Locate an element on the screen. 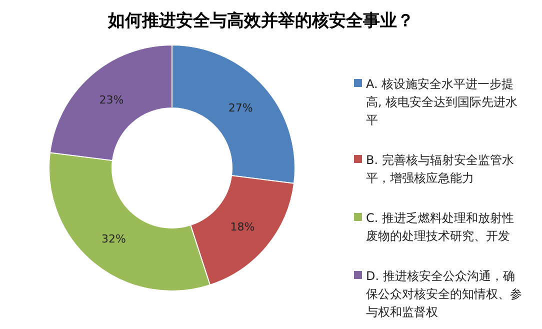  data-label: 18% is located at coordinates (242, 227).